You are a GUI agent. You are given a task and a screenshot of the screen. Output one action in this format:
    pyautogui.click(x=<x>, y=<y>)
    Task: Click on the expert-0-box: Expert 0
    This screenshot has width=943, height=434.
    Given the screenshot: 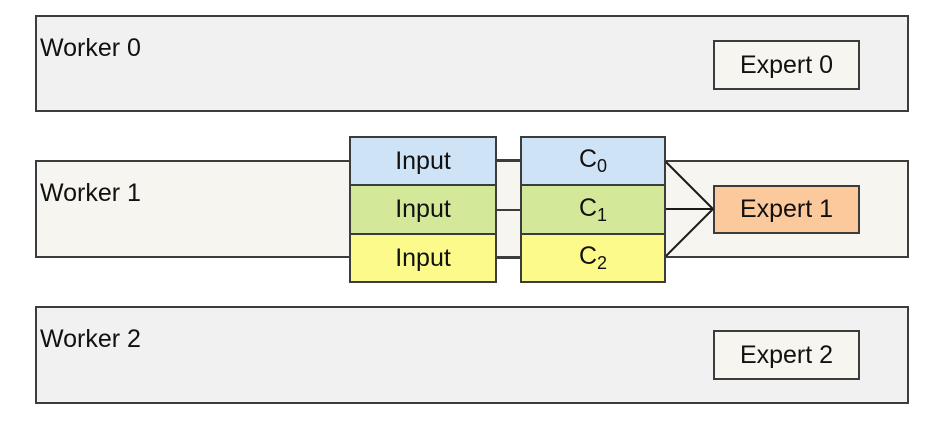 What is the action you would take?
    pyautogui.click(x=786, y=65)
    